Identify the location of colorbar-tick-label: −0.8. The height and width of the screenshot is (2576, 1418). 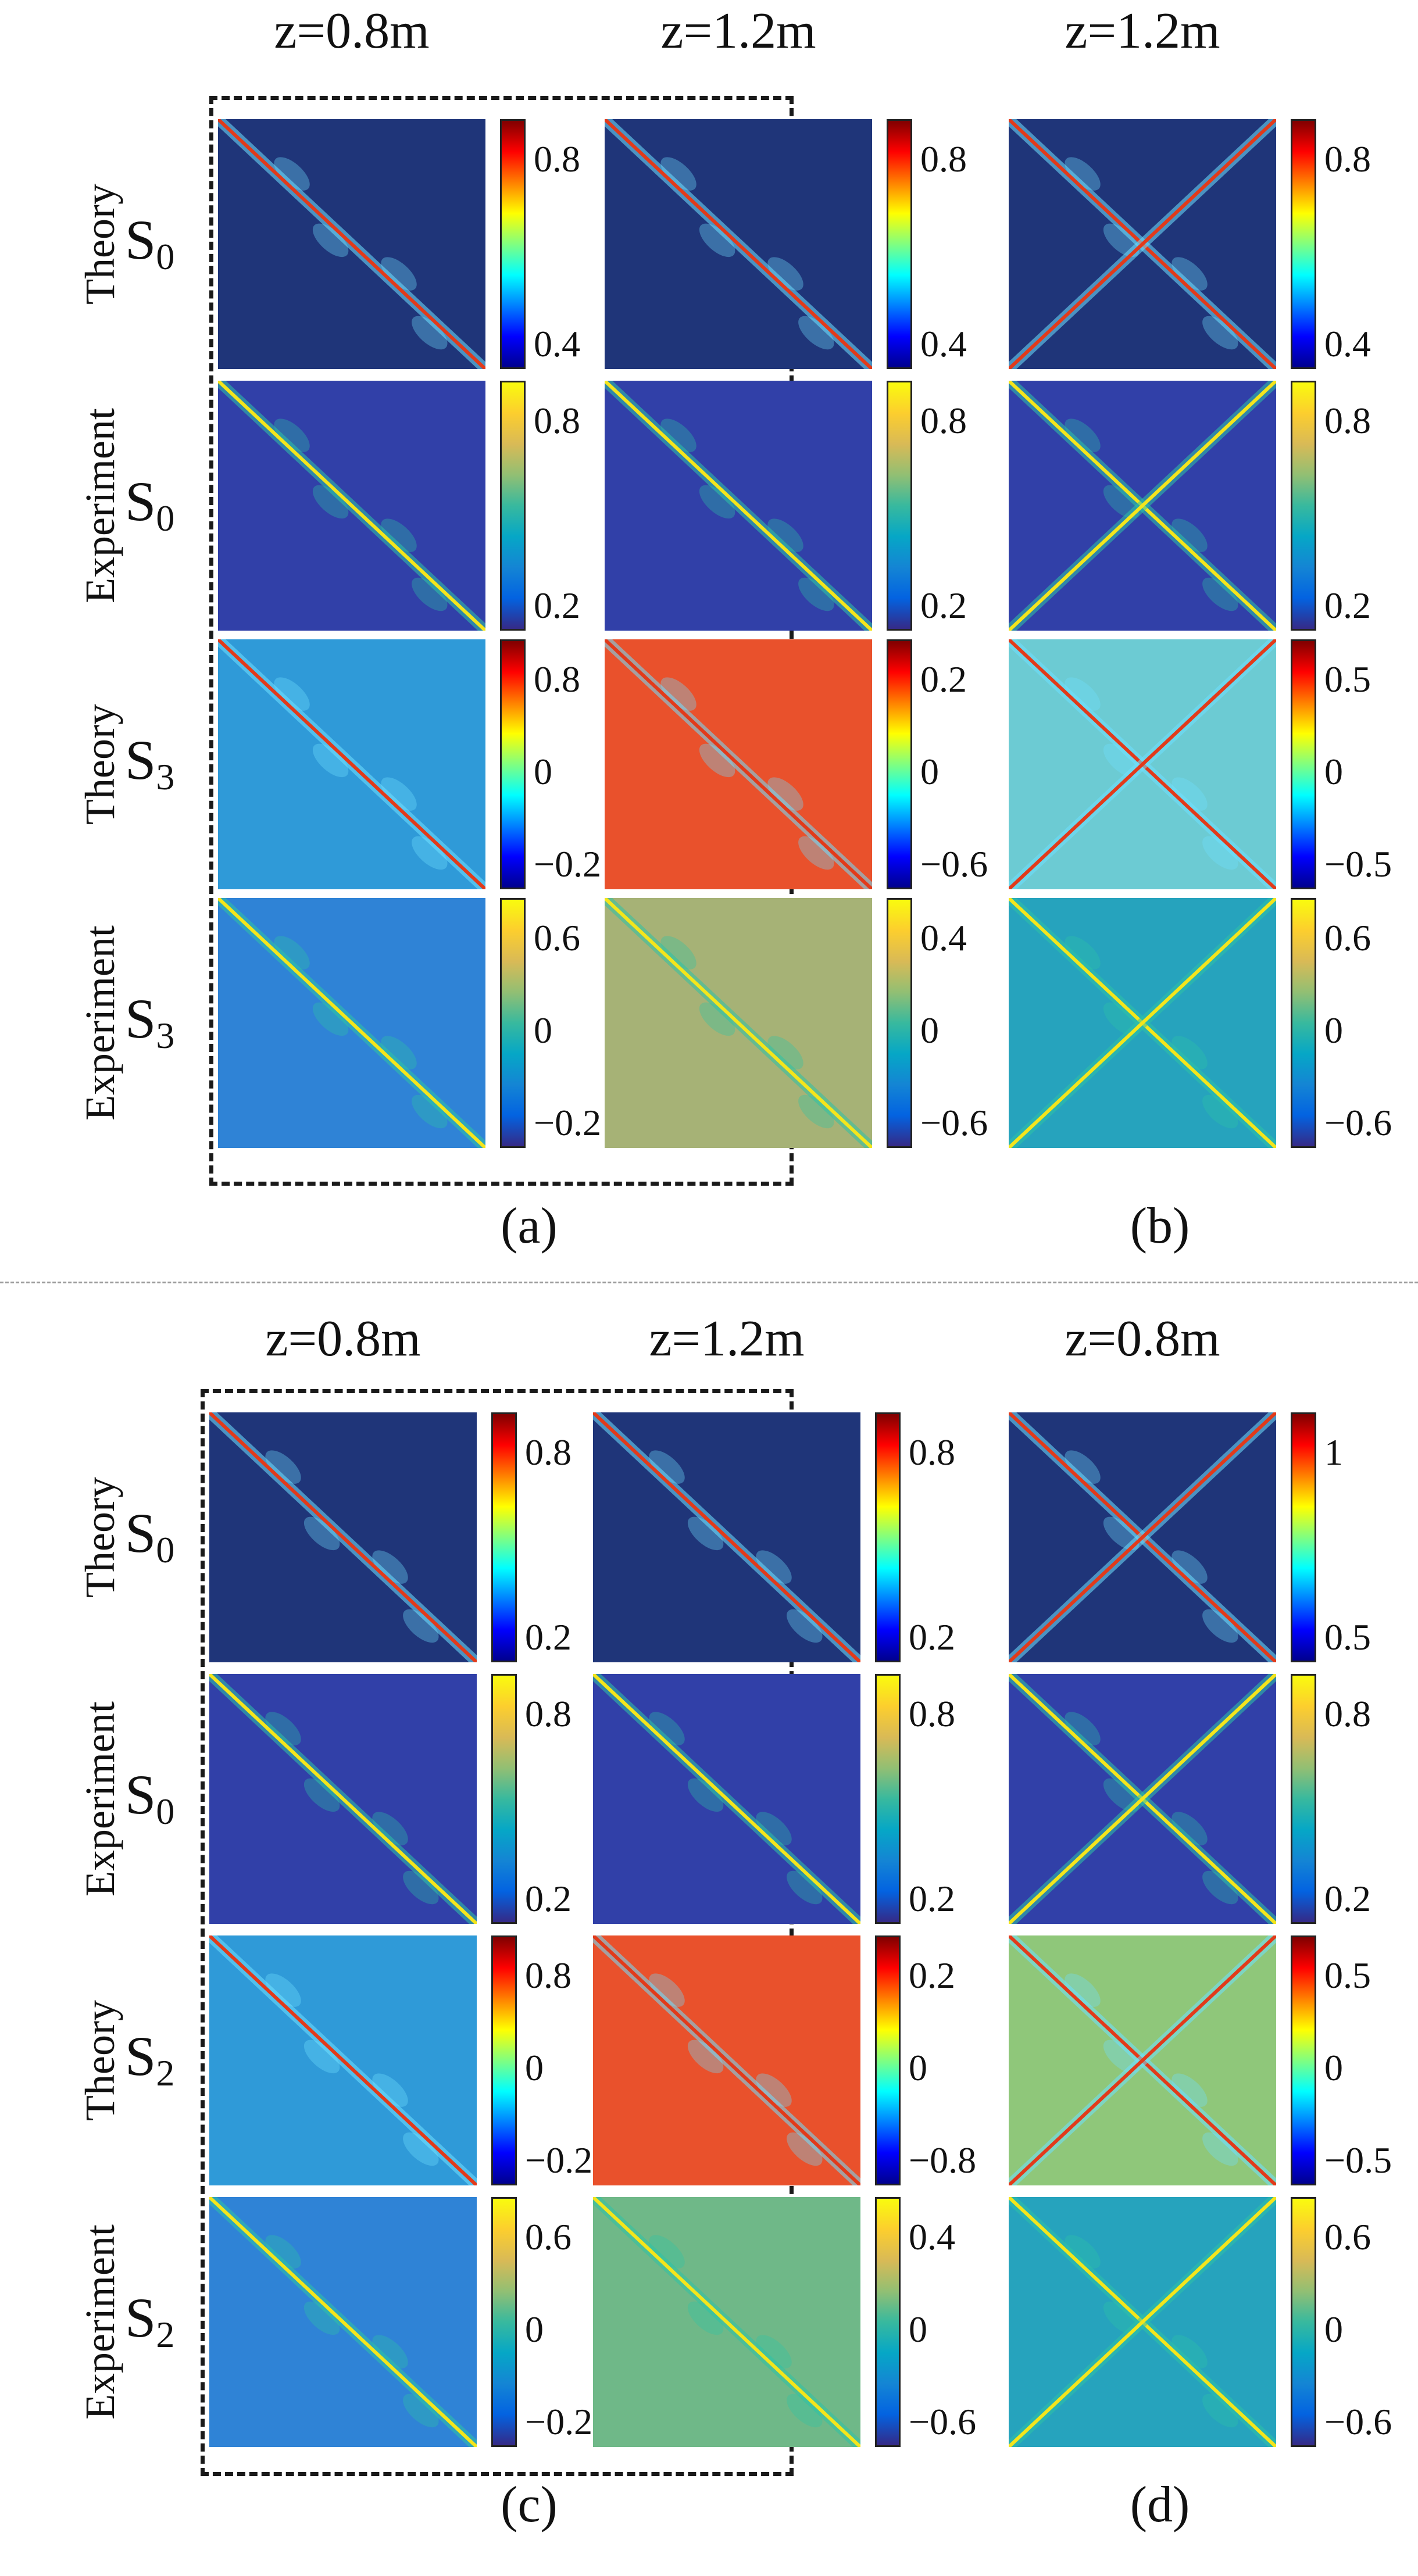
(943, 2160).